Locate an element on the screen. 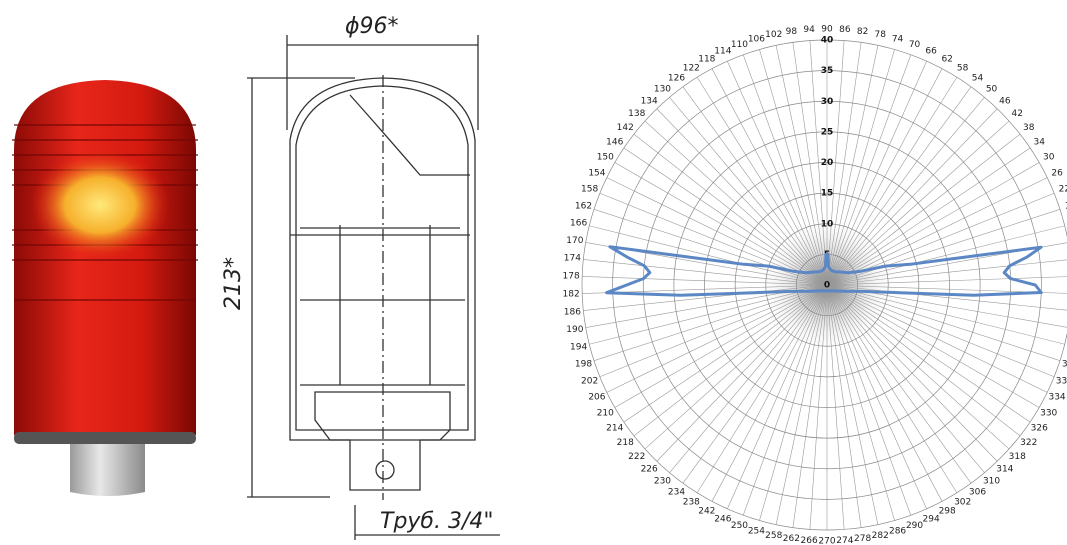  angle-tick-label: 266 is located at coordinates (809, 540).